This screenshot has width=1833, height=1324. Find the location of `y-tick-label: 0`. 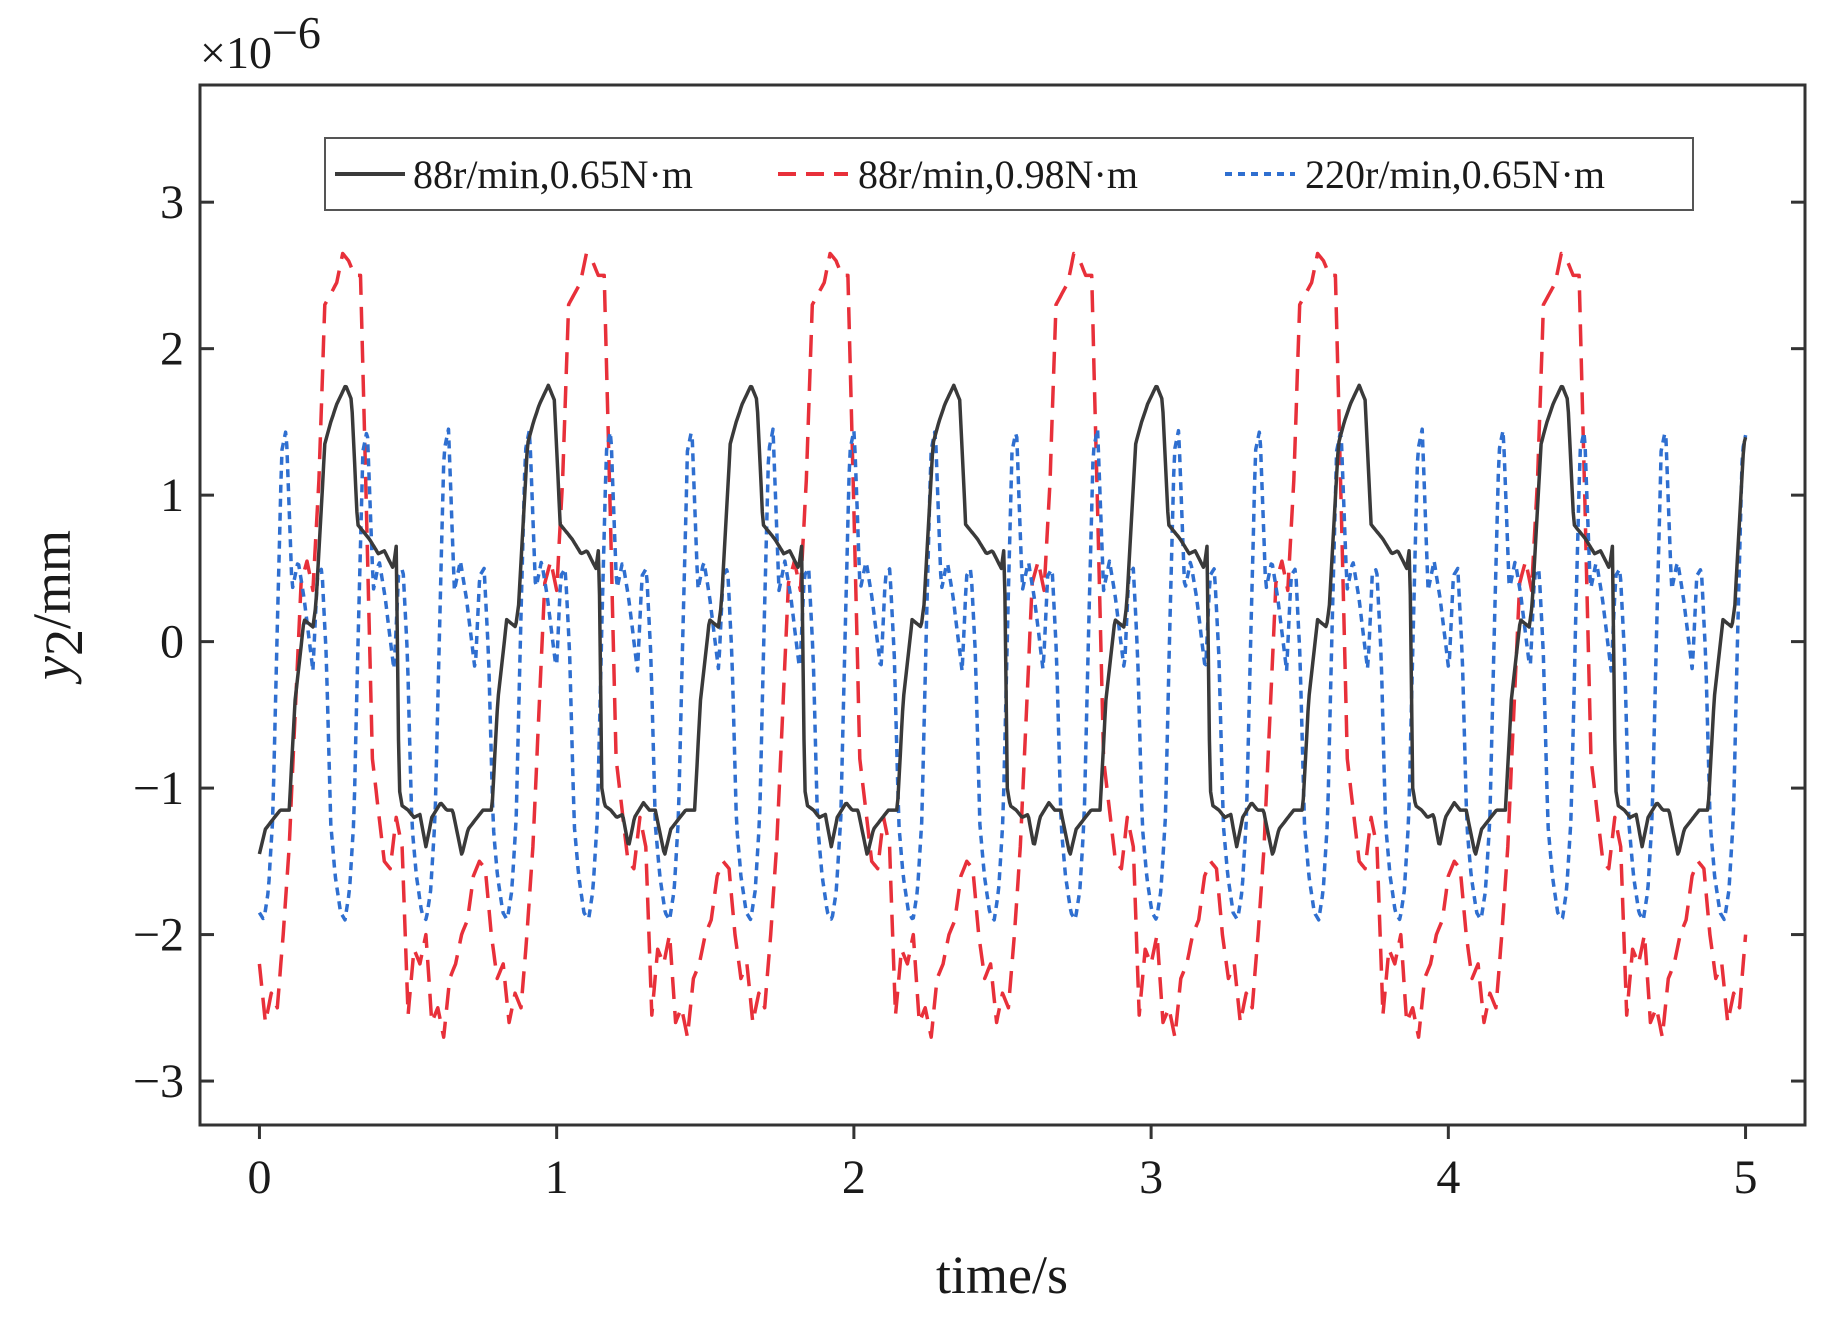

y-tick-label: 0 is located at coordinates (172, 642).